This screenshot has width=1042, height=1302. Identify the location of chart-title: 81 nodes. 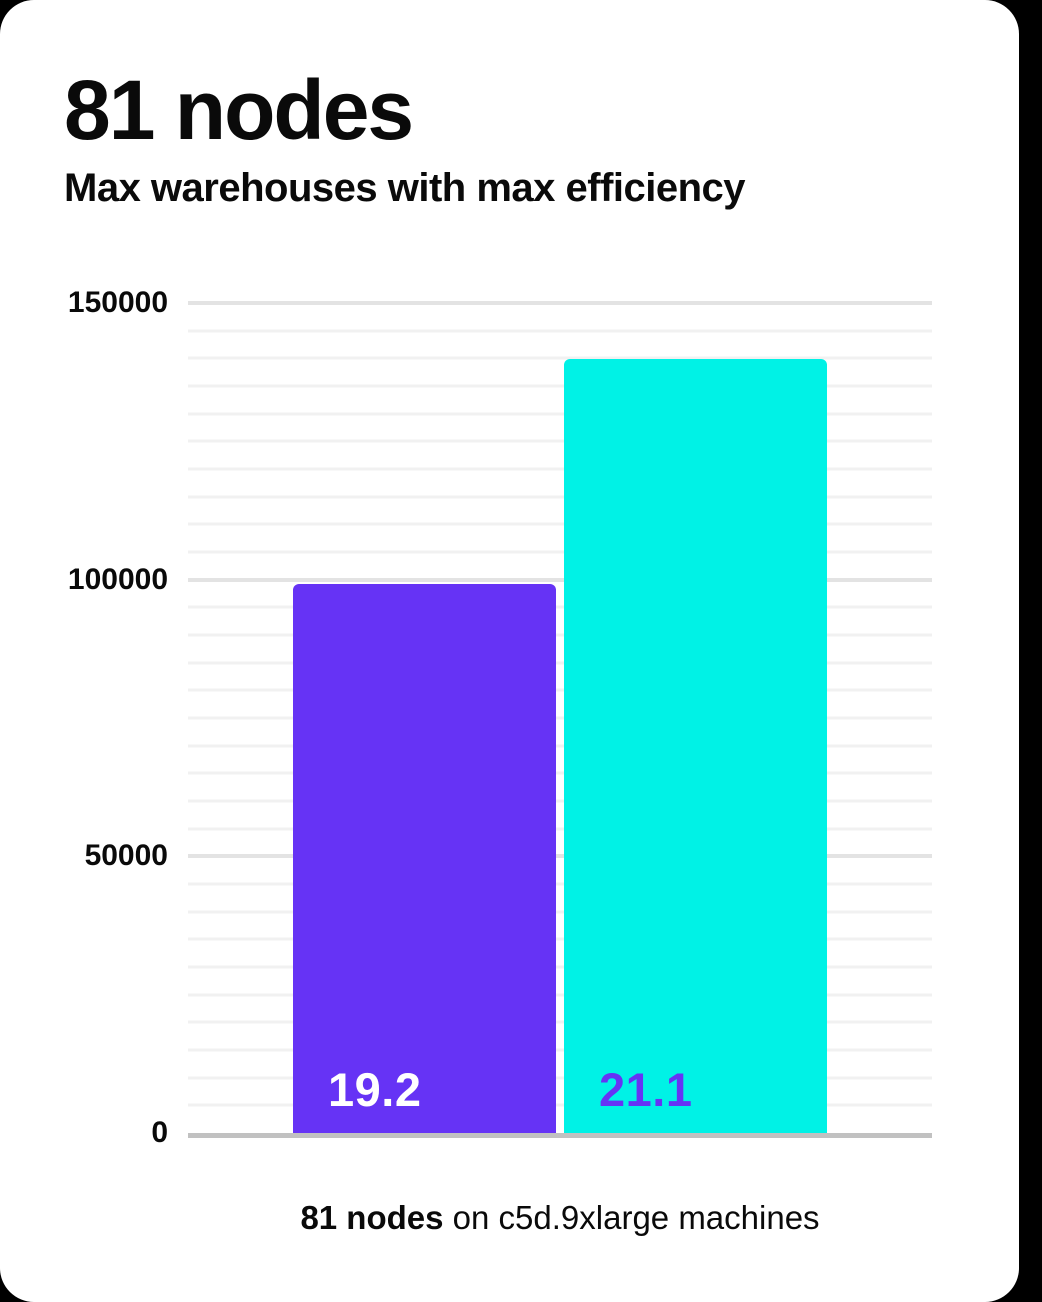
(239, 110).